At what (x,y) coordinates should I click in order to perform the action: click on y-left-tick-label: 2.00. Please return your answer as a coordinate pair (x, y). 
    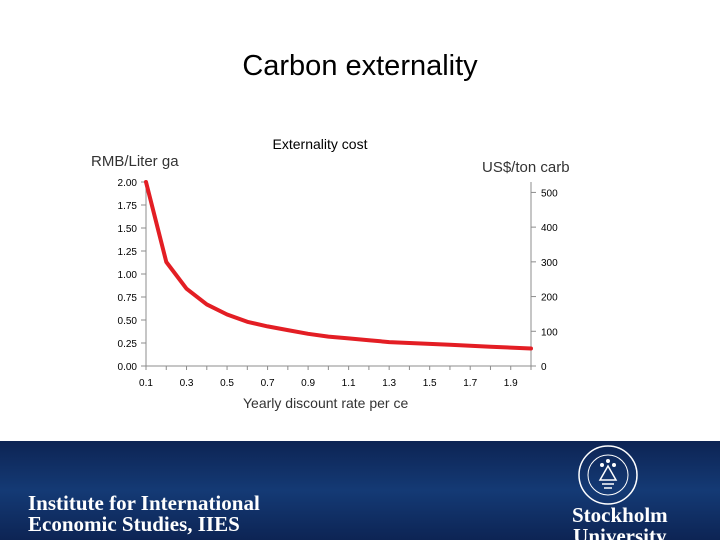
    Looking at the image, I should click on (128, 183).